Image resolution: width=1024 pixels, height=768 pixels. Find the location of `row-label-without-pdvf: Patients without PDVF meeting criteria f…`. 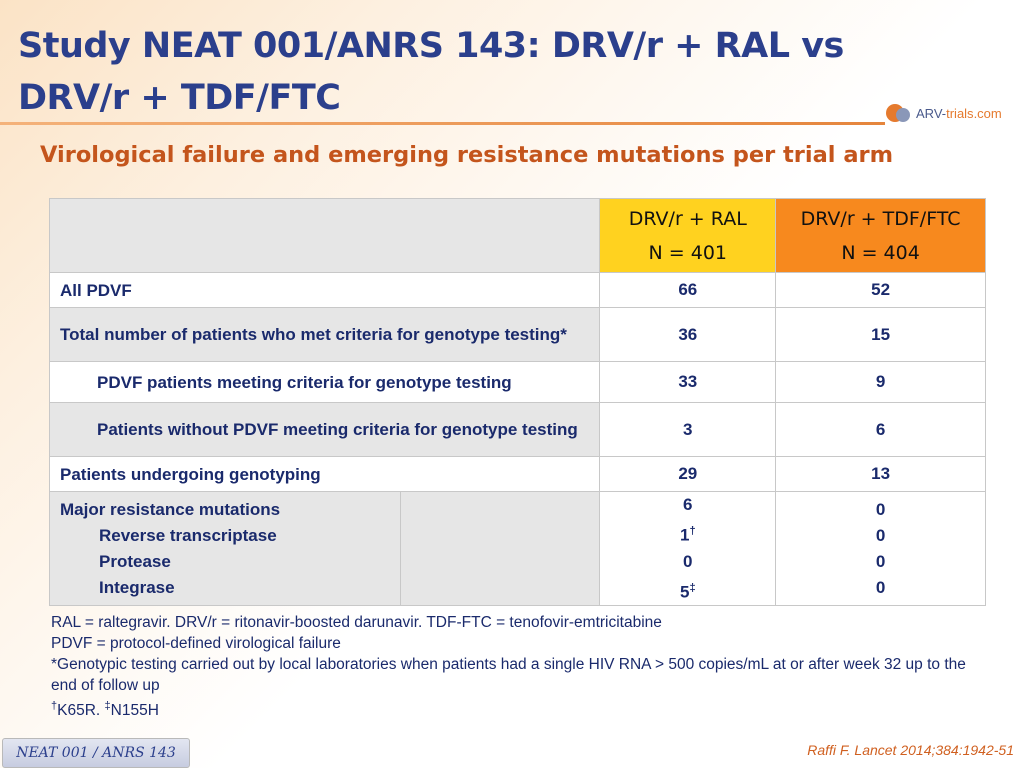

row-label-without-pdvf: Patients without PDVF meeting criteria f… is located at coordinates (324, 429).